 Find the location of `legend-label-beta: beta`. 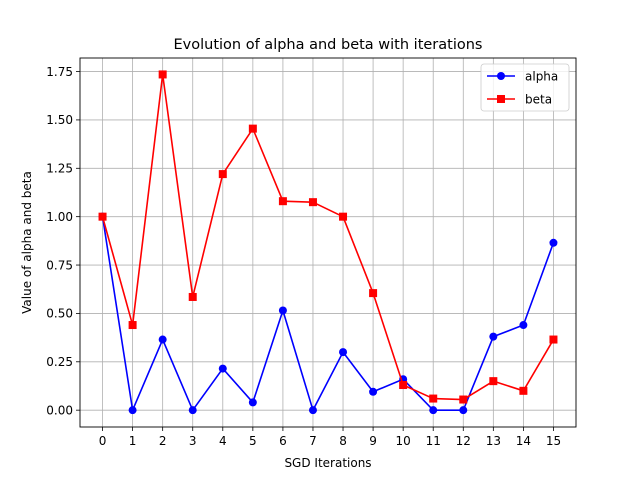

legend-label-beta: beta is located at coordinates (538, 99).